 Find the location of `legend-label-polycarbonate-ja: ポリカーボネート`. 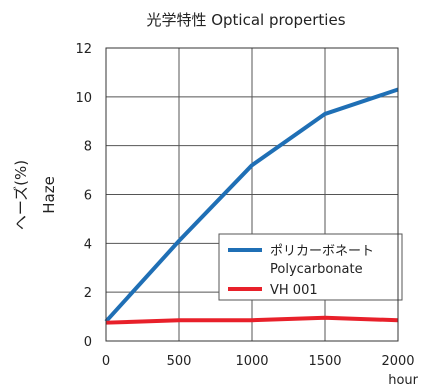

legend-label-polycarbonate-ja: ポリカーボネート is located at coordinates (322, 251).